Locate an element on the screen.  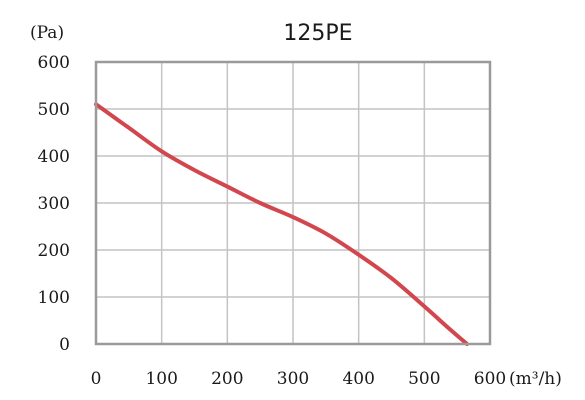
y-tick-label: 300 is located at coordinates (54, 204).